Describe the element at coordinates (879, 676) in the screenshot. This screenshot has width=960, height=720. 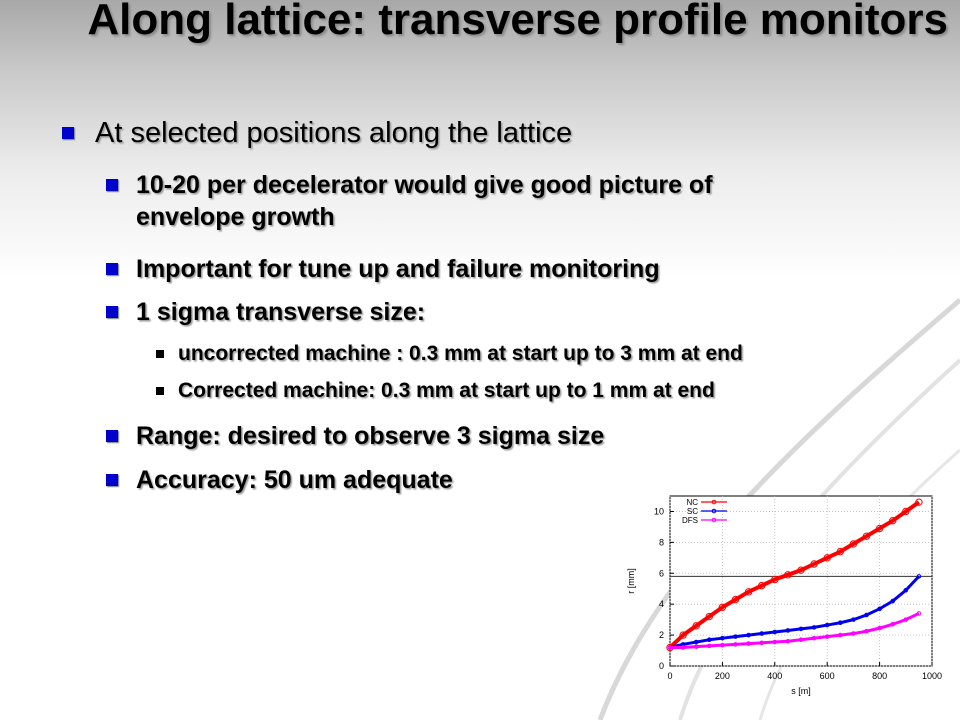
I see `x-tick-label: 800` at that location.